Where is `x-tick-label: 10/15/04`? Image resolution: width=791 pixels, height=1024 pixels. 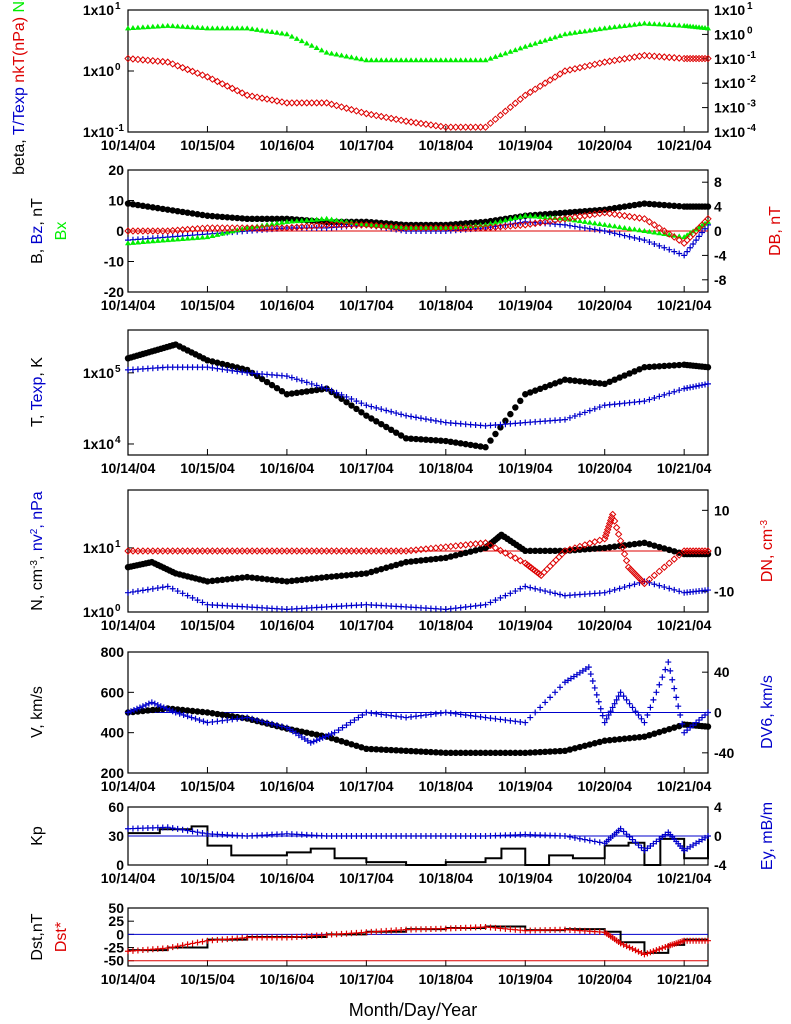 x-tick-label: 10/15/04 is located at coordinates (207, 305).